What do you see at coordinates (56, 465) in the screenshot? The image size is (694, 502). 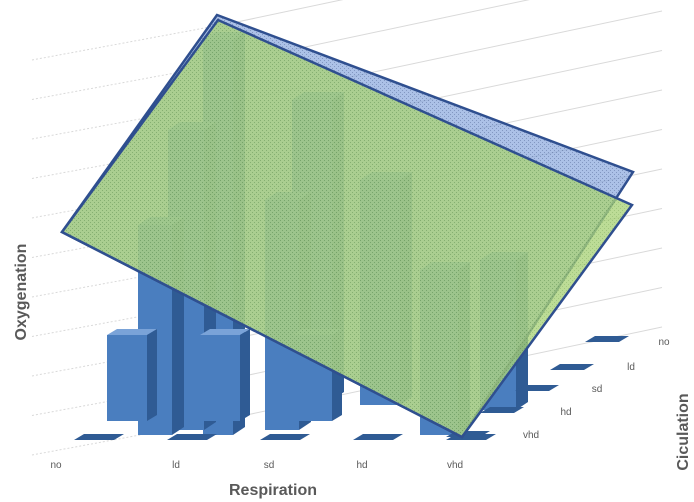 I see `x-tick-label: no` at bounding box center [56, 465].